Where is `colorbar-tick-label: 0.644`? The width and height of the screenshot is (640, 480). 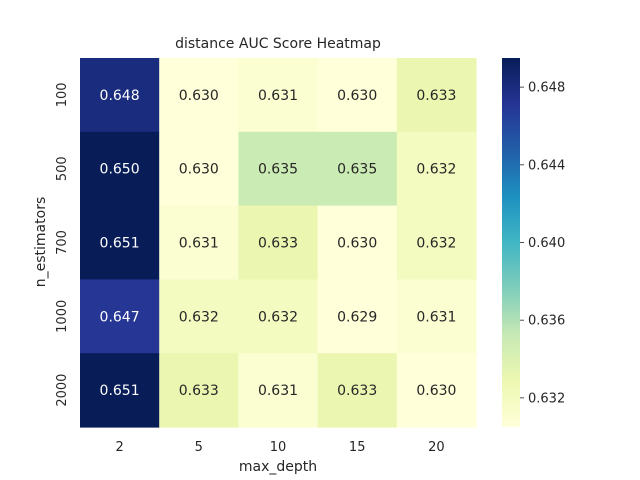 colorbar-tick-label: 0.644 is located at coordinates (546, 165).